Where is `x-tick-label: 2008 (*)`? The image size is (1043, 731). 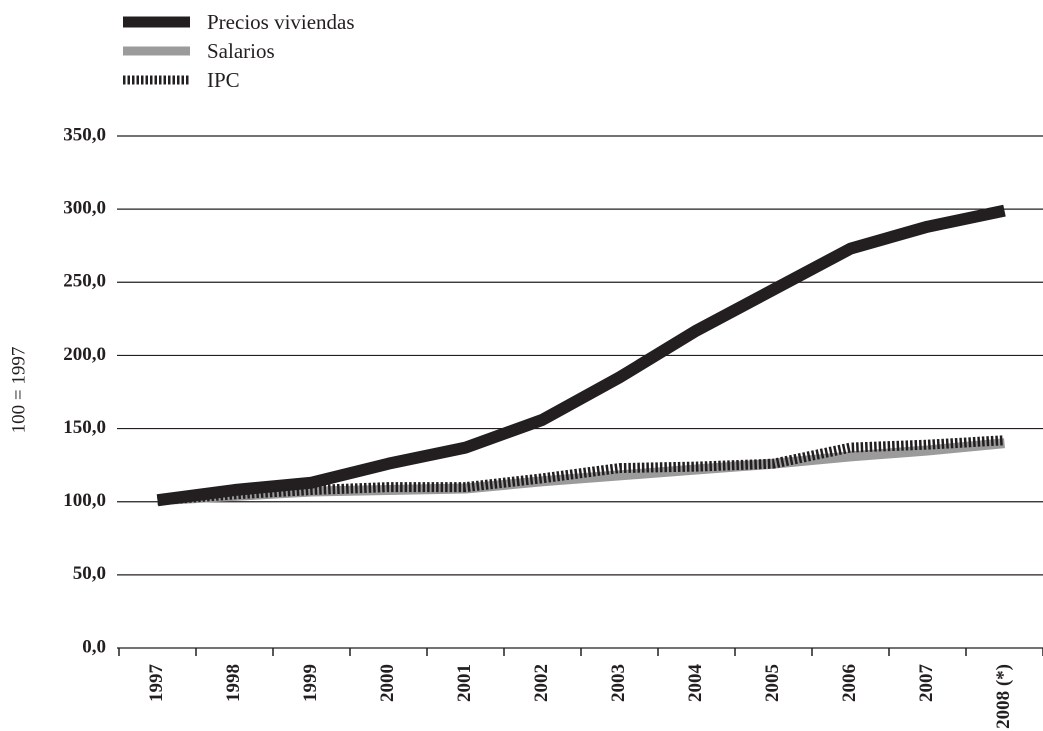 x-tick-label: 2008 (*) is located at coordinates (1003, 696).